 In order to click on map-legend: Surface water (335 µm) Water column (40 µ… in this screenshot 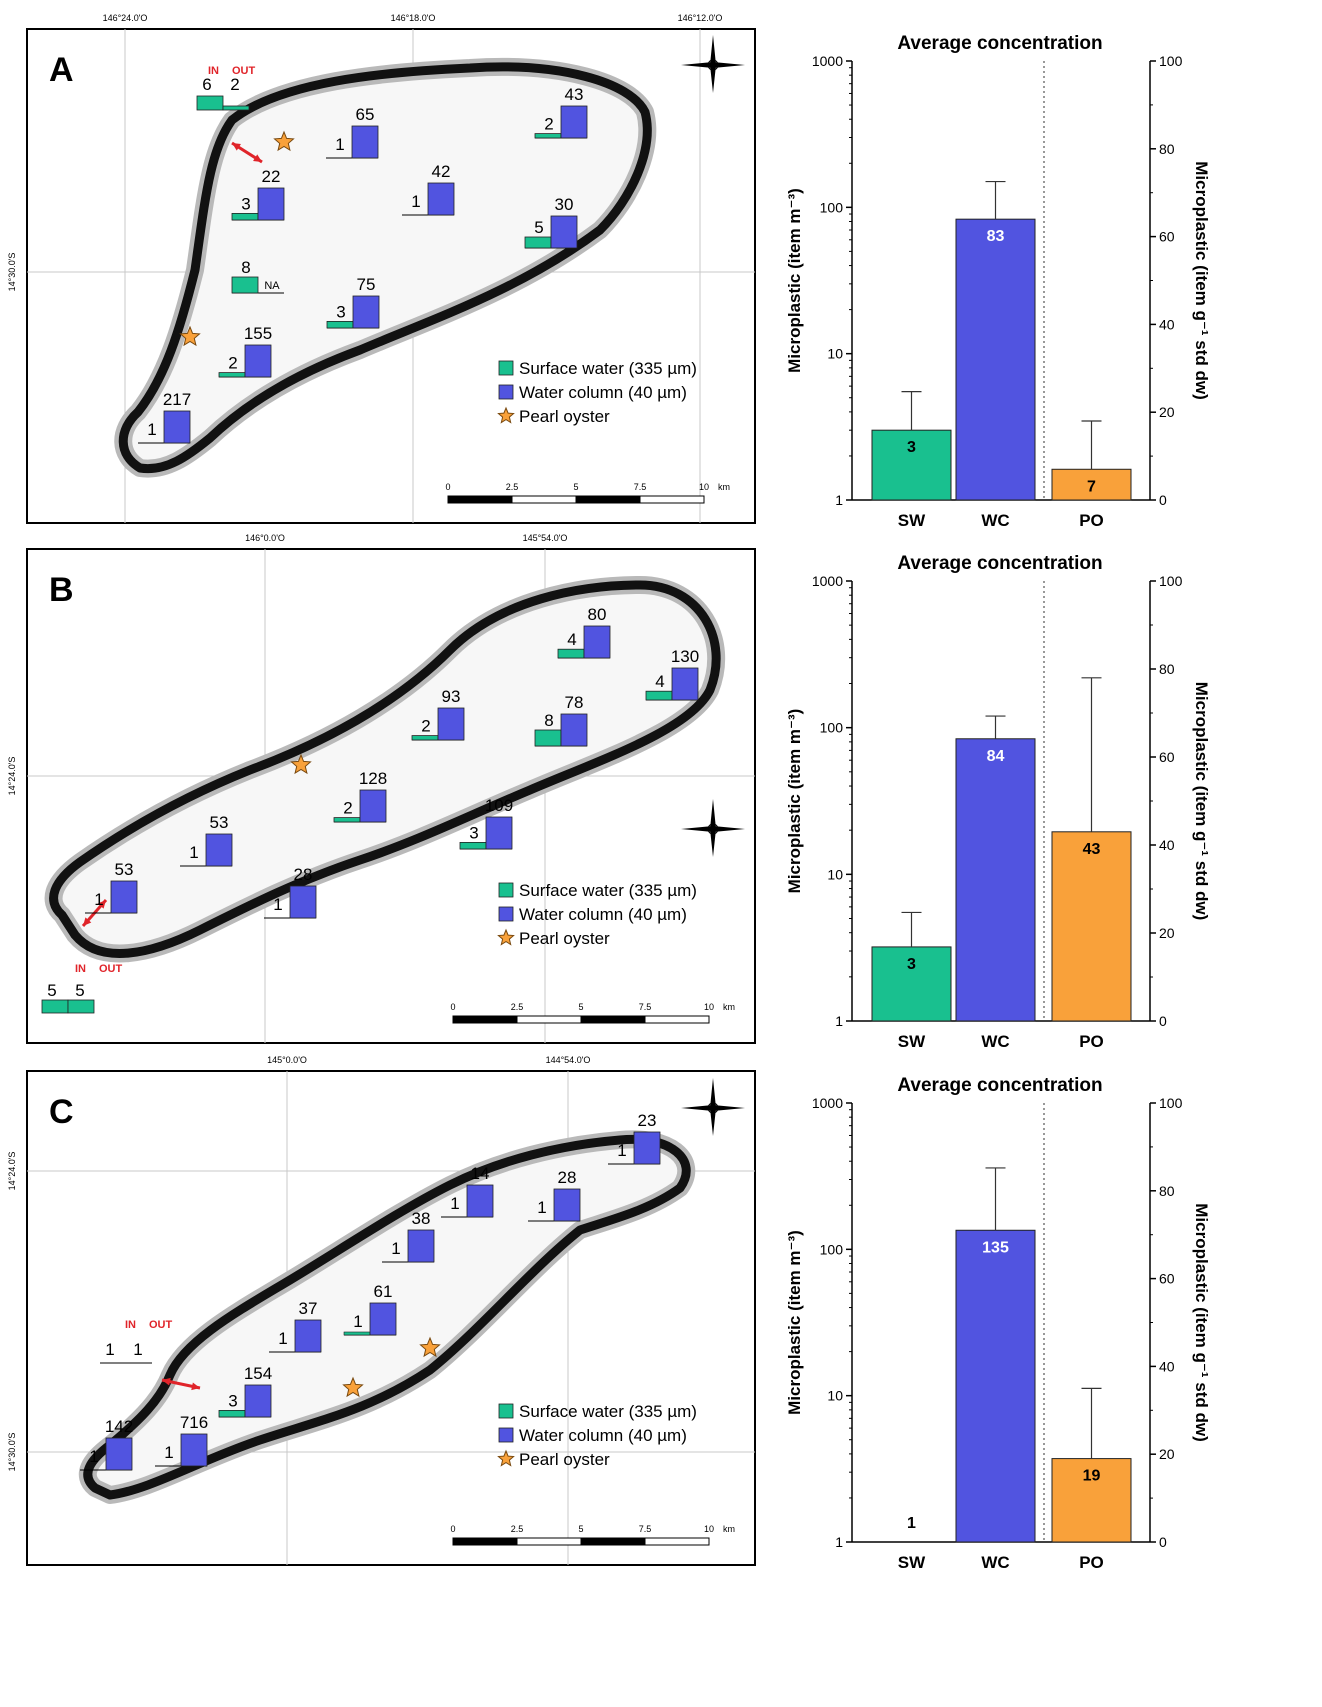, I will do `click(597, 1435)`.